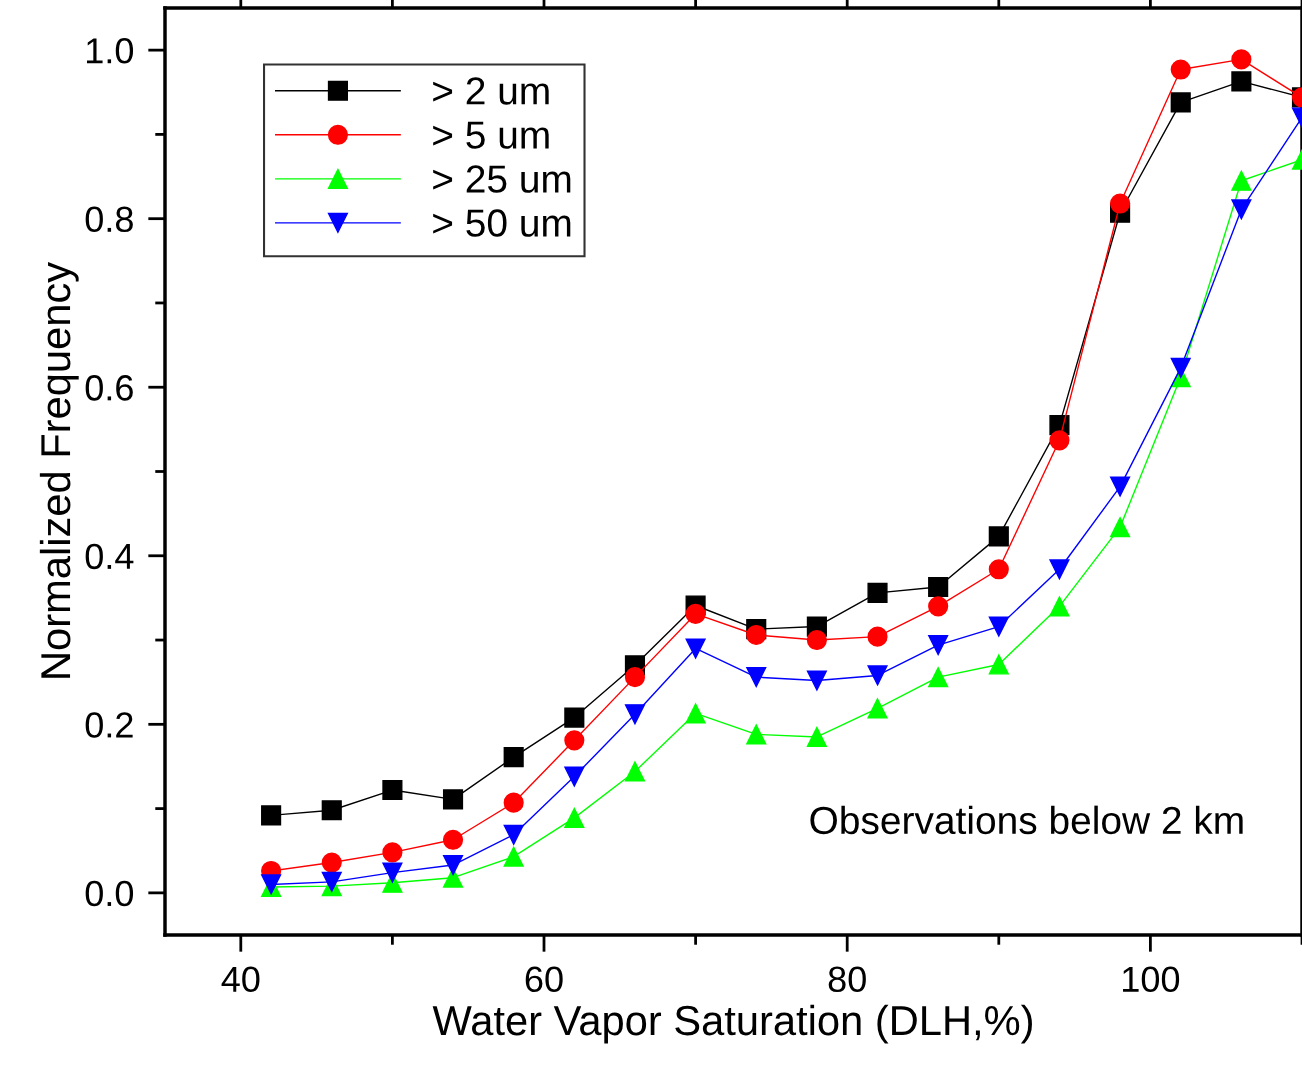 Image resolution: width=1302 pixels, height=1065 pixels. Describe the element at coordinates (1026, 820) in the screenshot. I see `annotation: Observations below 2 km` at that location.